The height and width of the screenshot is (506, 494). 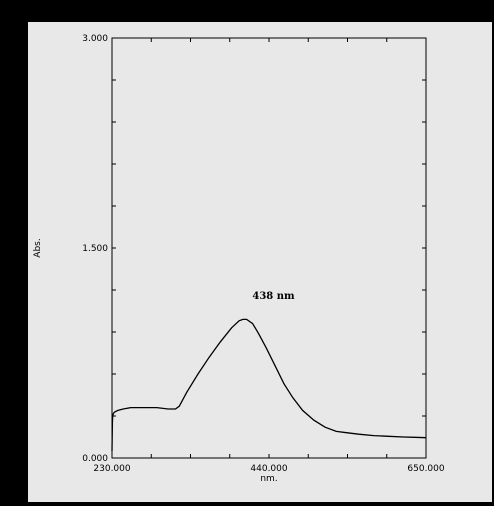 I want to click on peak-annotation: 438 nm, so click(x=273, y=296).